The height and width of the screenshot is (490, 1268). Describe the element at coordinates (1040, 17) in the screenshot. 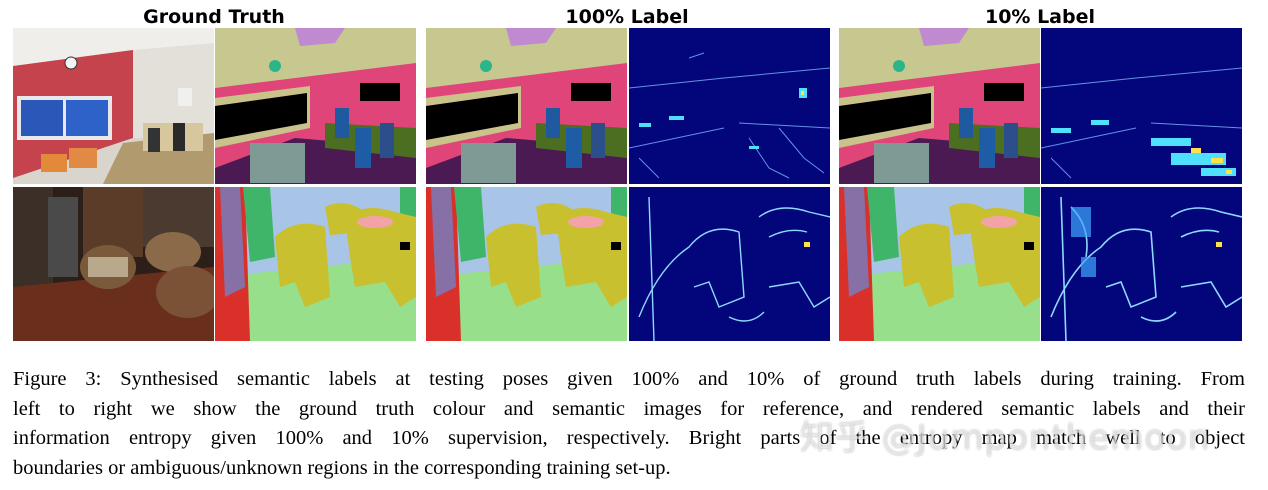

I see `header-10-label: 10% Label` at that location.